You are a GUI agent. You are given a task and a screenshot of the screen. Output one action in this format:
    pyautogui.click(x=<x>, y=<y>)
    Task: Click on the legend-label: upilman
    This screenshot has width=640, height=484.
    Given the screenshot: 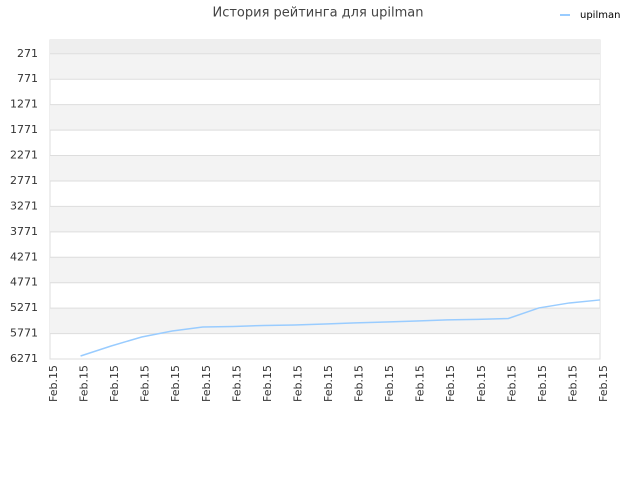 What is the action you would take?
    pyautogui.click(x=600, y=15)
    